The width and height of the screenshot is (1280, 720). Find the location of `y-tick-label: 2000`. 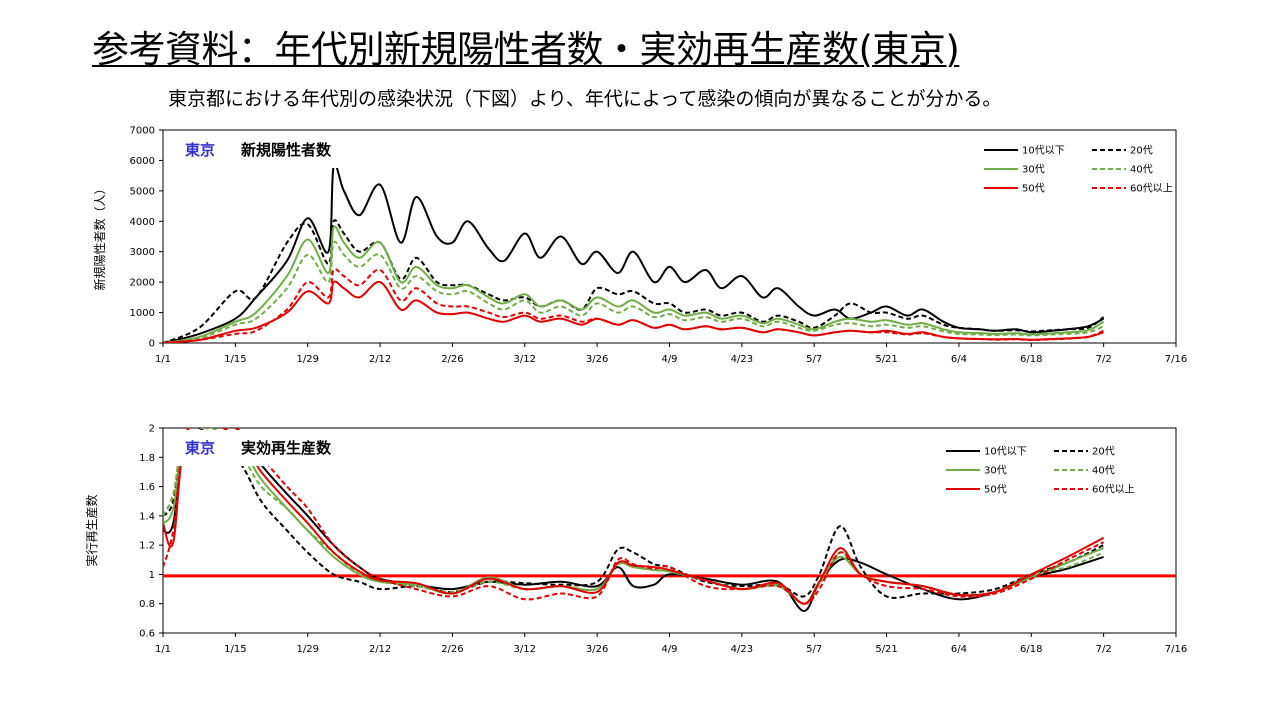

y-tick-label: 2000 is located at coordinates (142, 283).